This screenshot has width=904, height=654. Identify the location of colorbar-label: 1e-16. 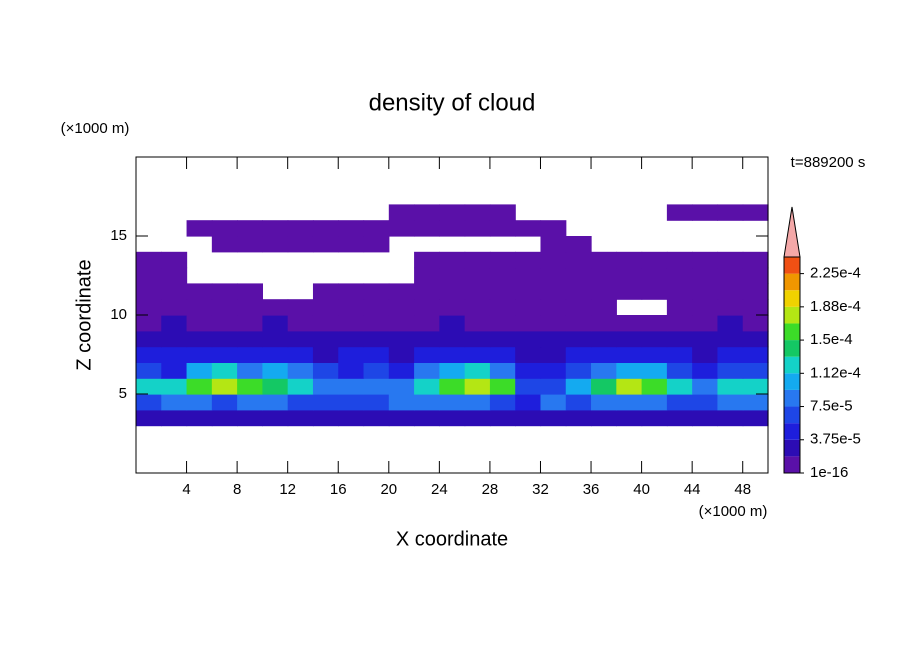
(829, 472).